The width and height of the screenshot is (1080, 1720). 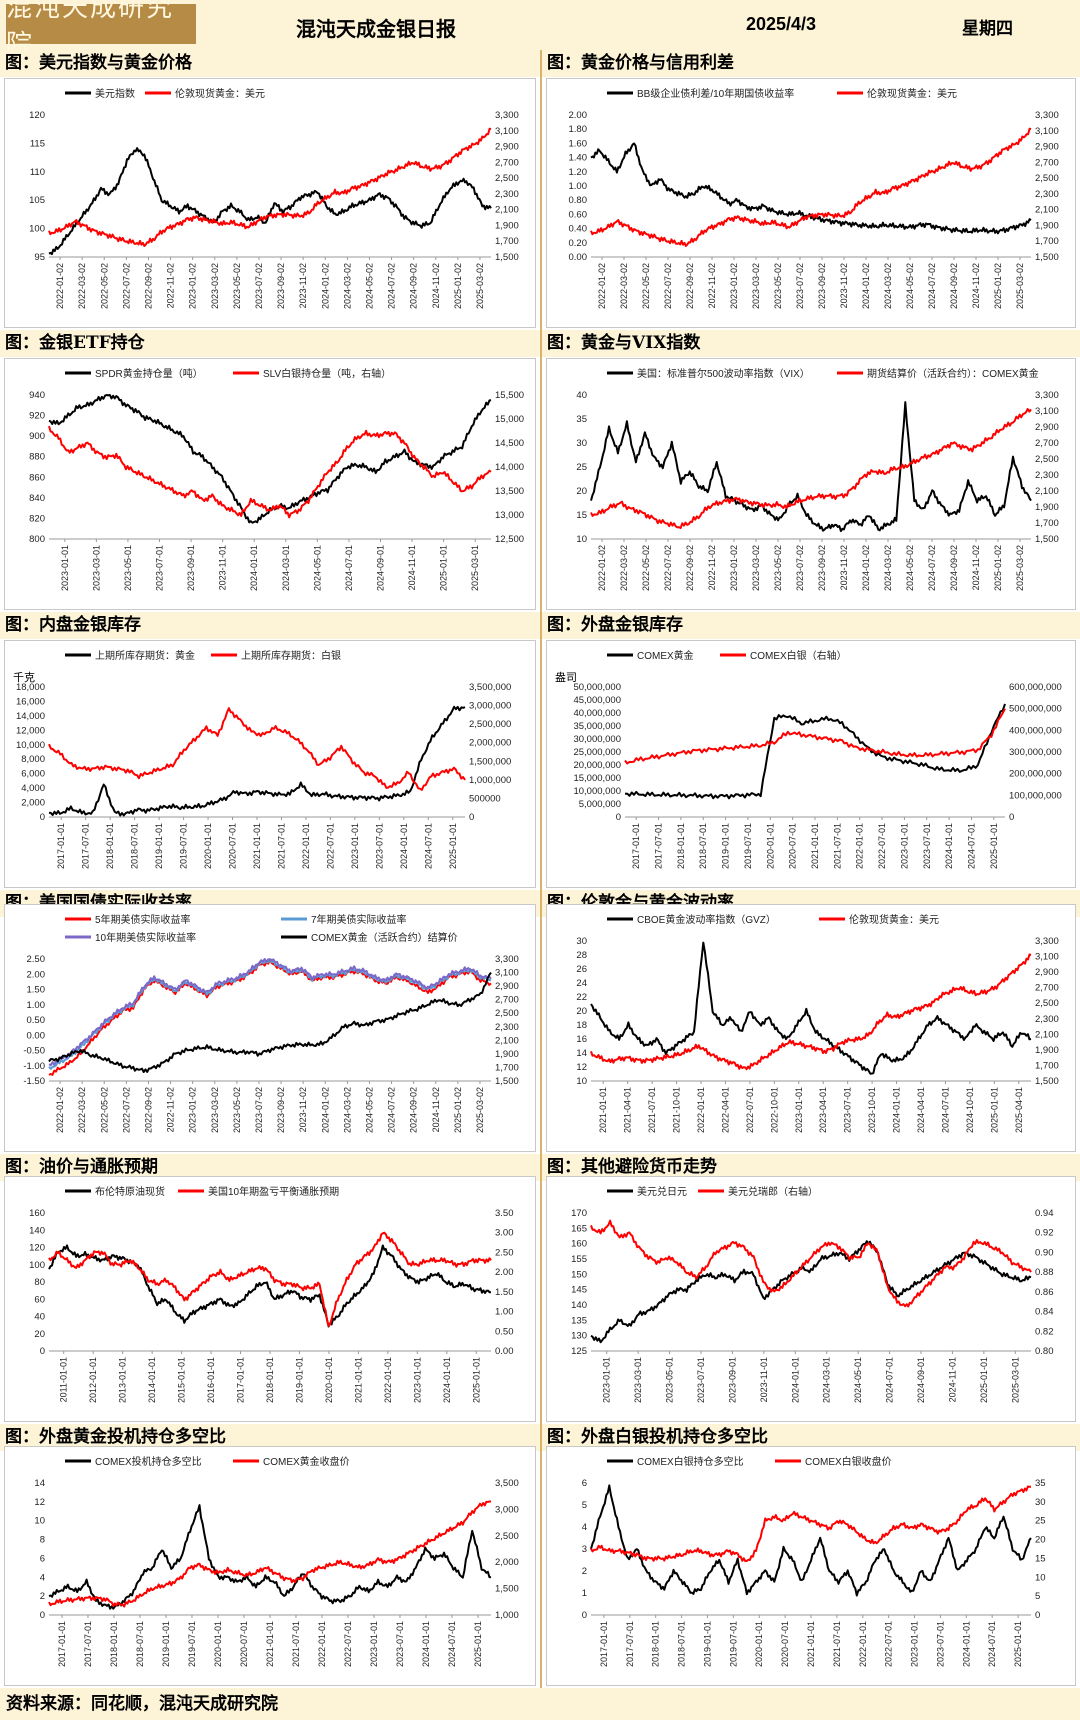 I want to click on y-left-tick-label: 35,000,000, so click(x=597, y=726).